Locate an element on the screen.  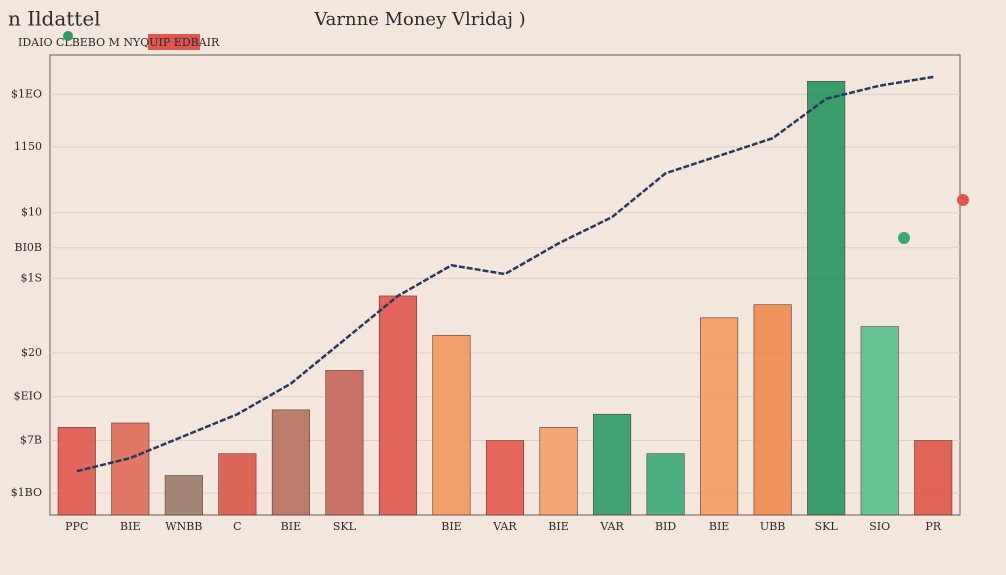
x-tick-label: UBB is located at coordinates (772, 526).